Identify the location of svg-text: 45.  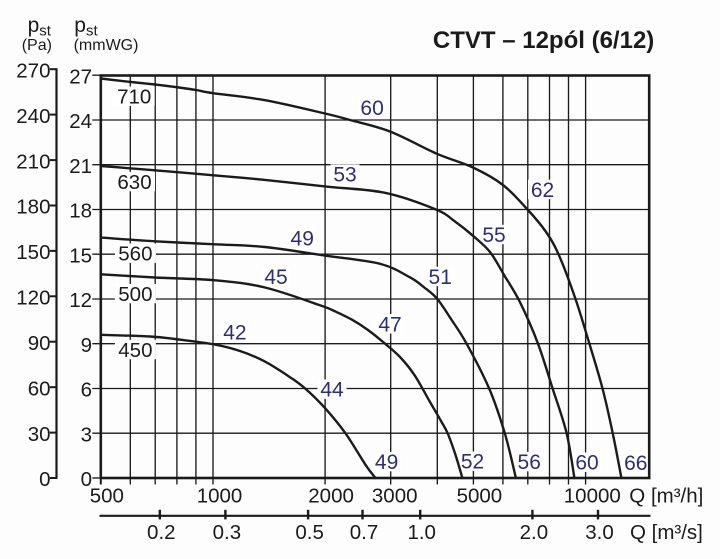
(275, 277).